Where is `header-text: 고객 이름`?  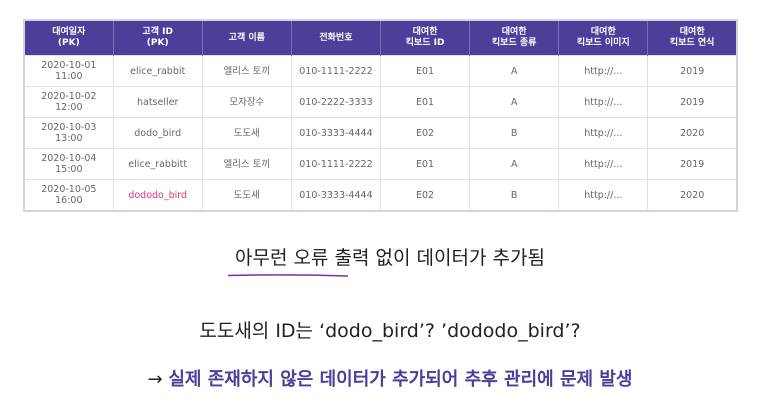 header-text: 고객 이름 is located at coordinates (246, 37).